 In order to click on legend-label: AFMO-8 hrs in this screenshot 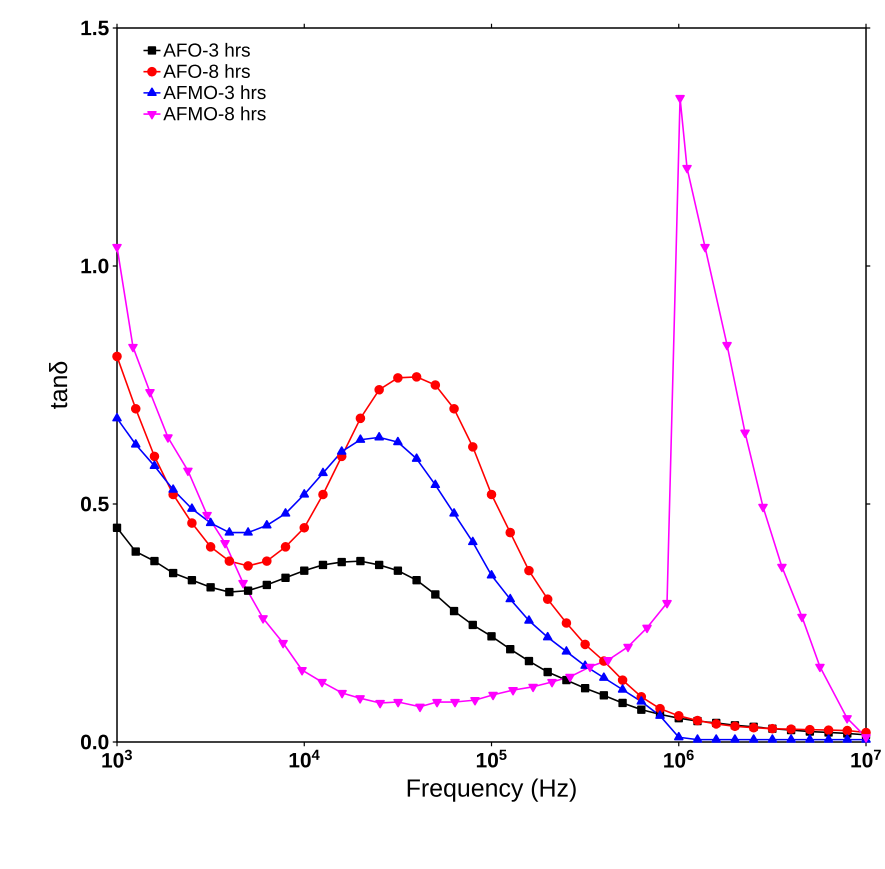, I will do `click(214, 113)`.